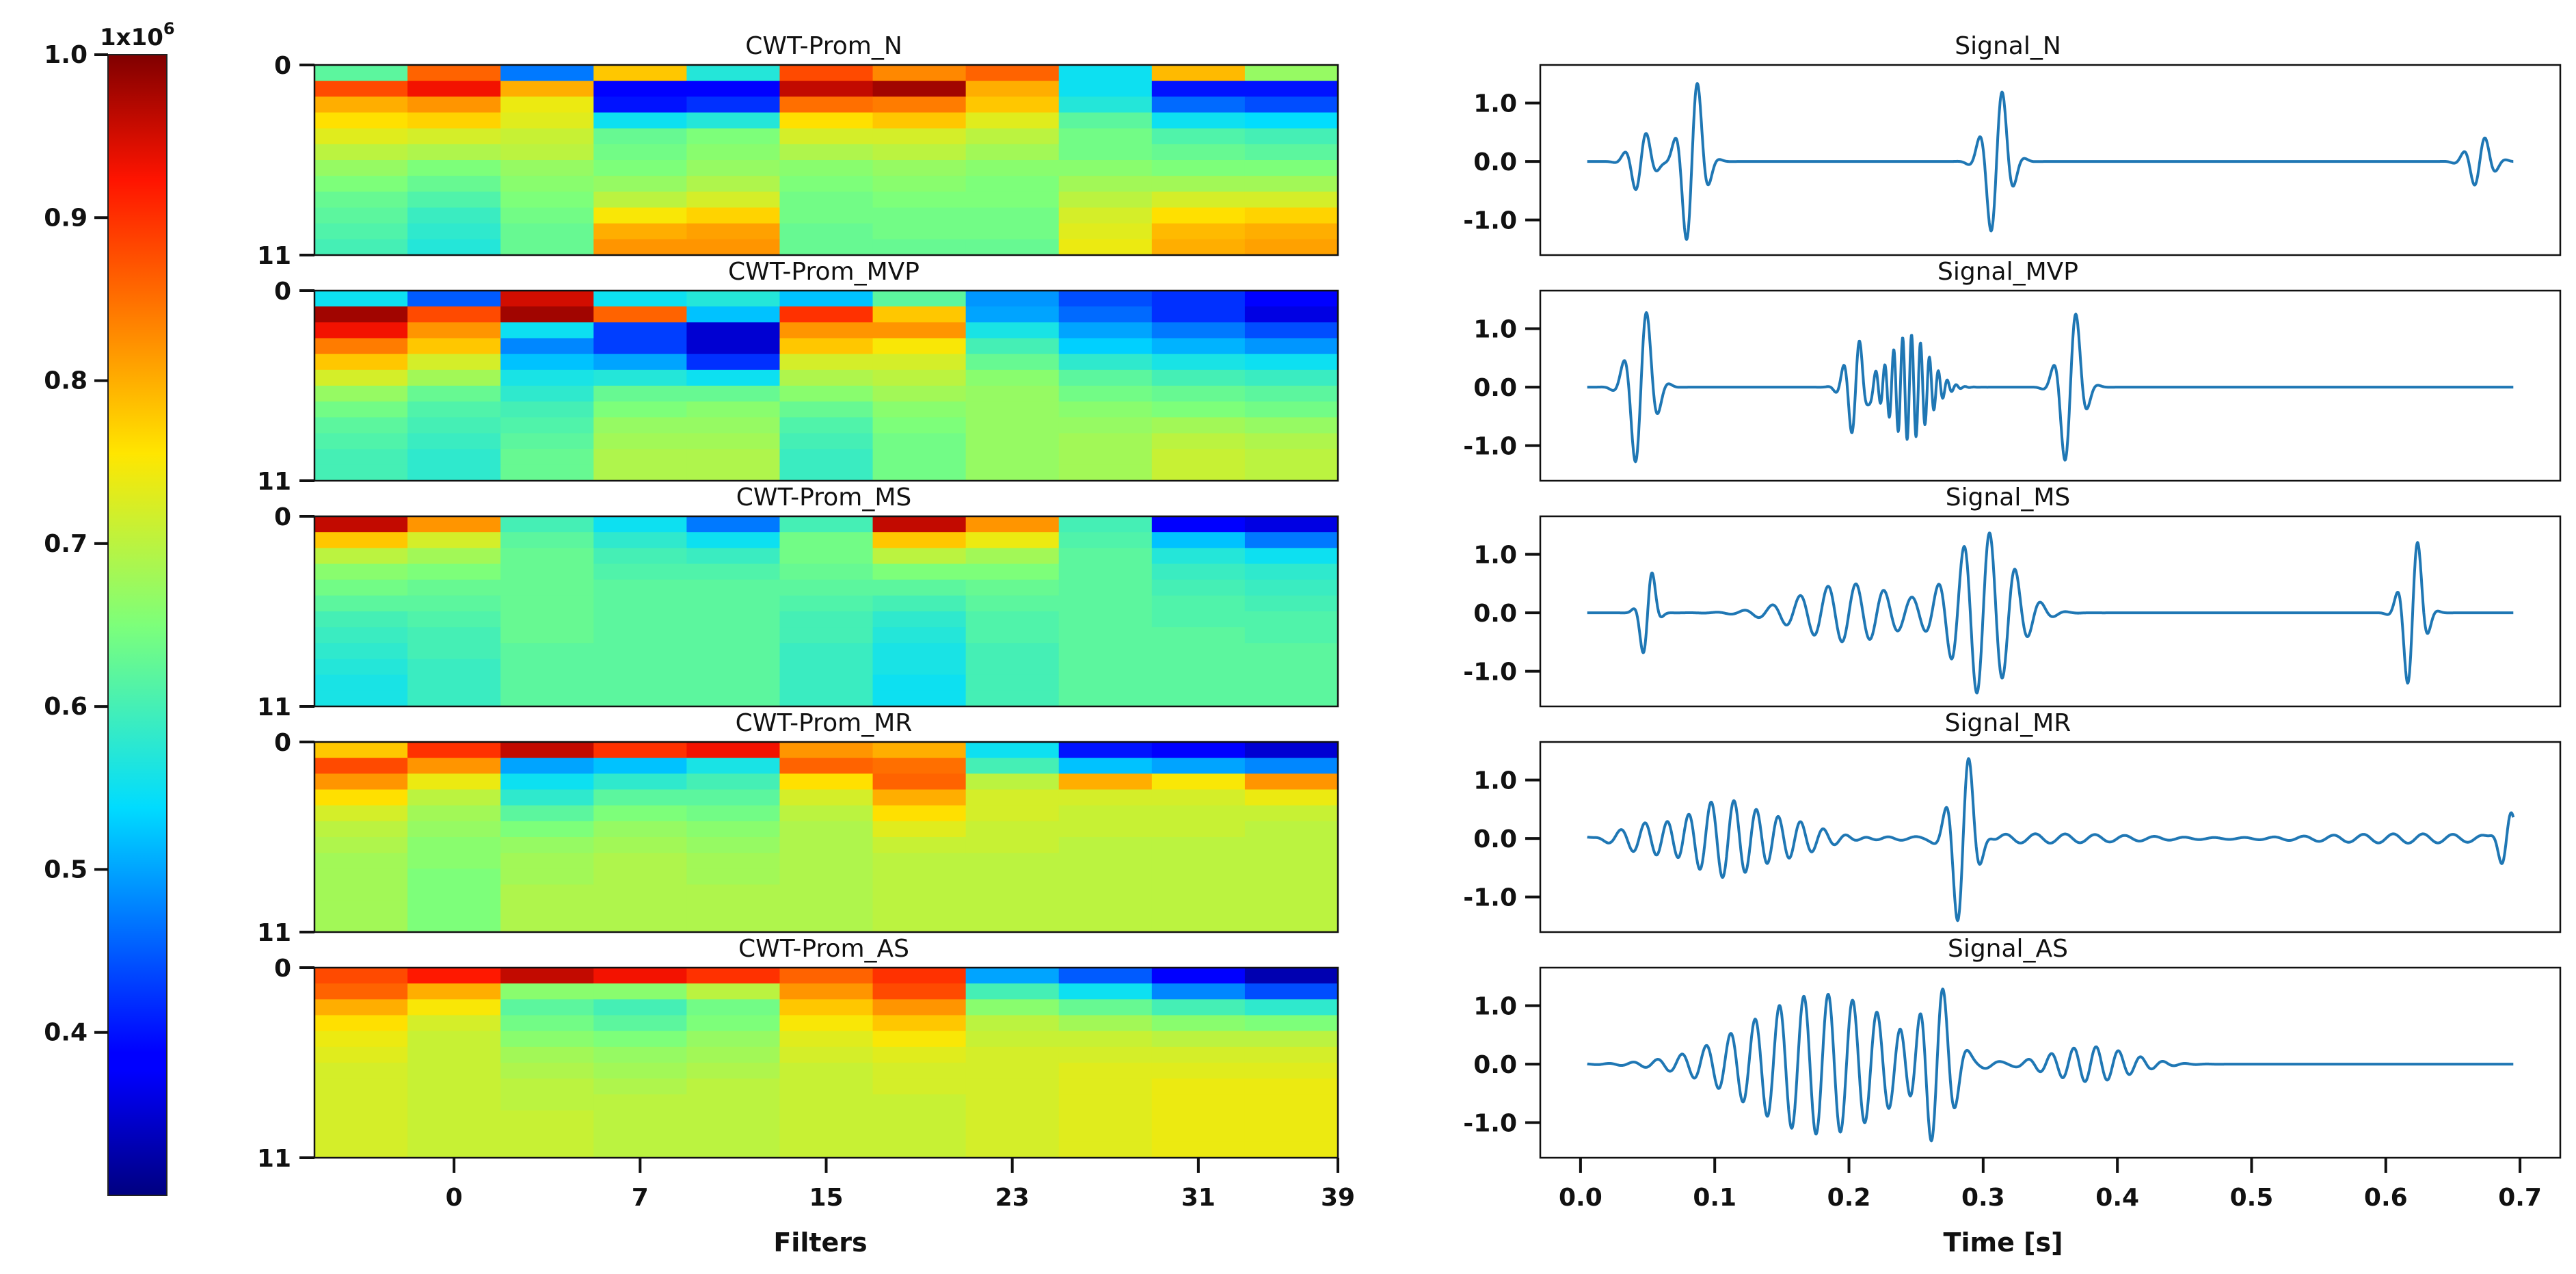  Describe the element at coordinates (798, 1064) in the screenshot. I see `heatmap-cells-as: 0 11` at that location.